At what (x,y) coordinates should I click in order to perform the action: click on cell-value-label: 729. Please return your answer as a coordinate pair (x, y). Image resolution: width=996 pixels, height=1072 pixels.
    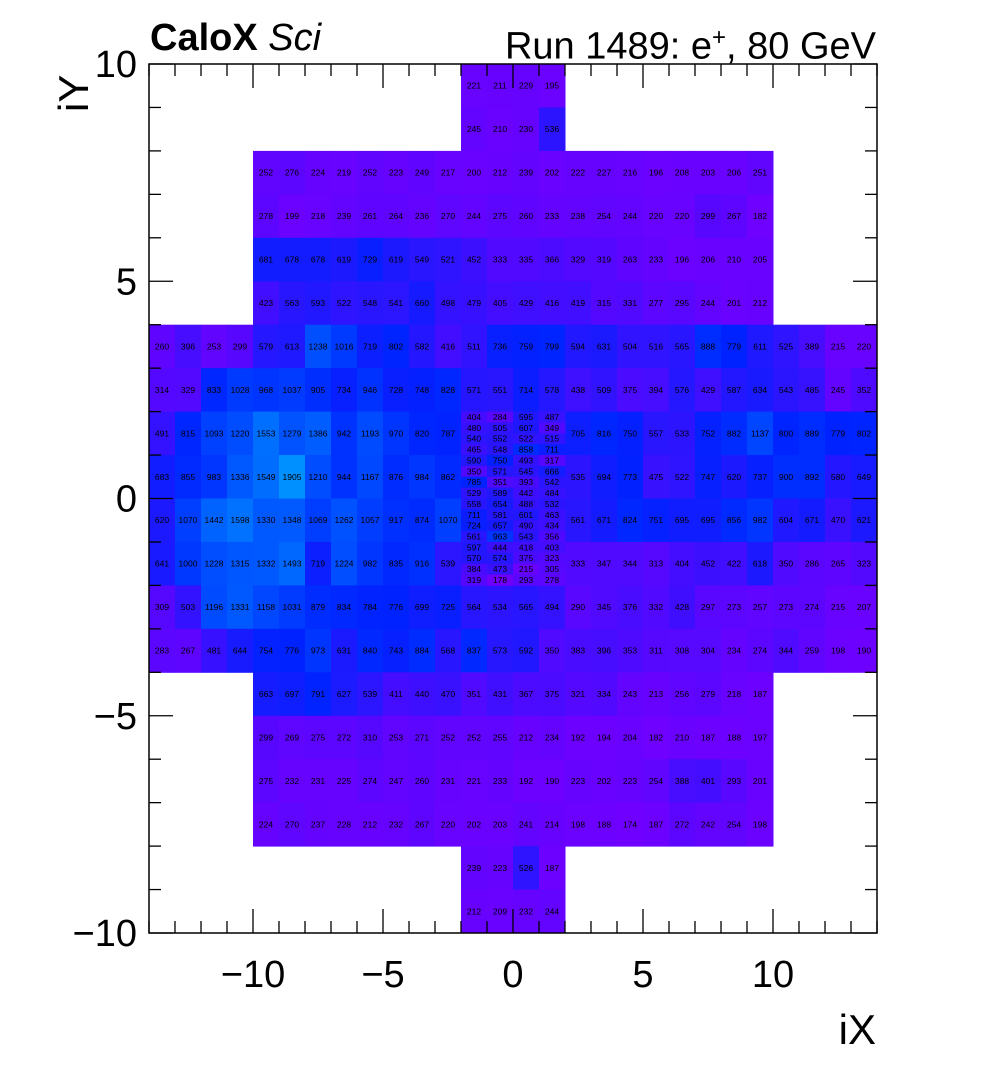
    Looking at the image, I should click on (370, 260).